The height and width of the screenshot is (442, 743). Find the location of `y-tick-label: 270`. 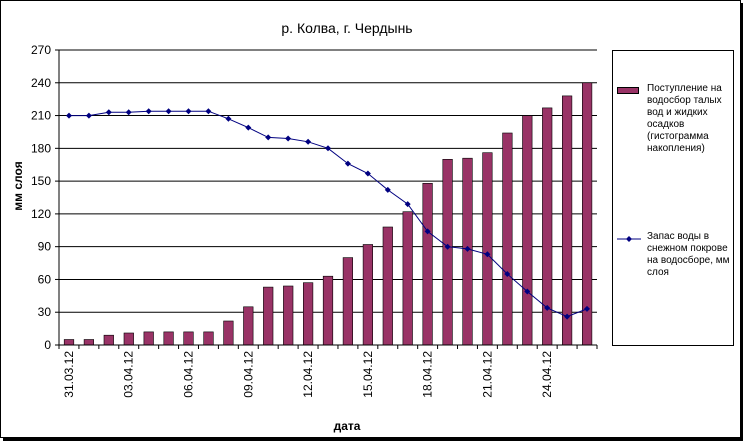

y-tick-label: 270 is located at coordinates (41, 50).